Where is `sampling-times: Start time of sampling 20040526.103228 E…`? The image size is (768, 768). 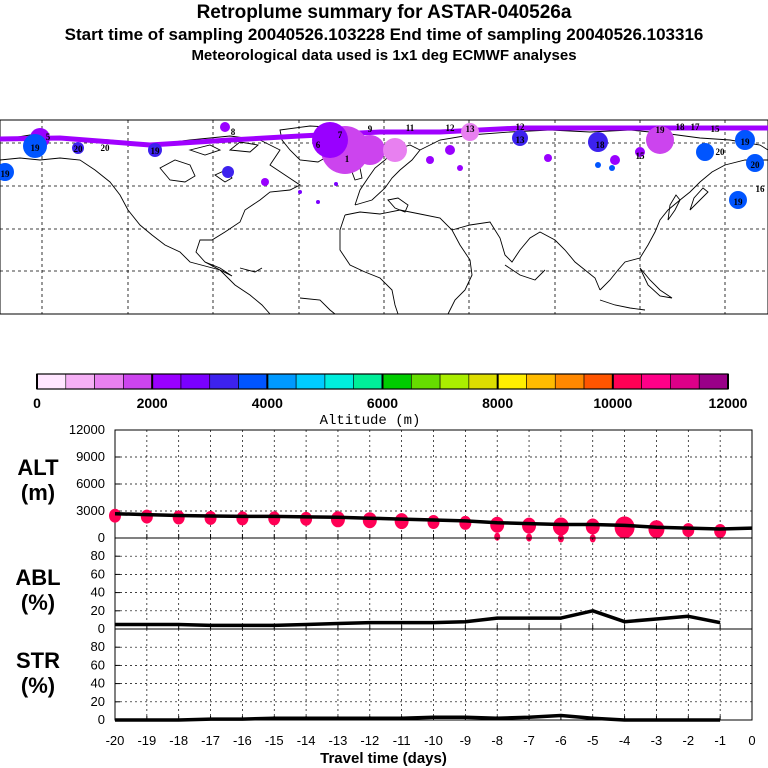 sampling-times: Start time of sampling 20040526.103228 E… is located at coordinates (384, 34).